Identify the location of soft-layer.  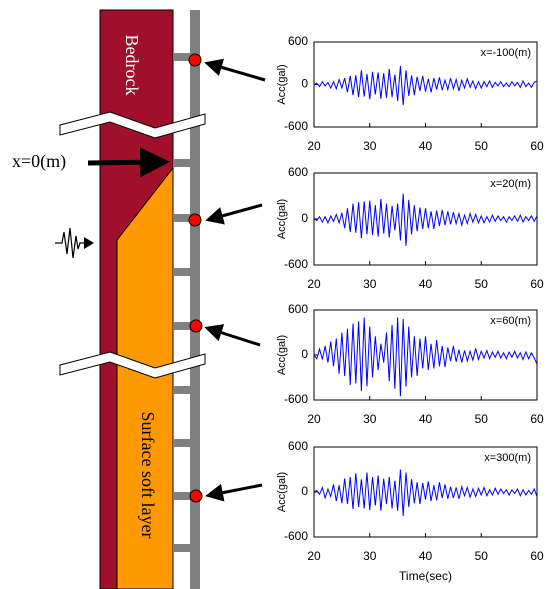
(145, 377).